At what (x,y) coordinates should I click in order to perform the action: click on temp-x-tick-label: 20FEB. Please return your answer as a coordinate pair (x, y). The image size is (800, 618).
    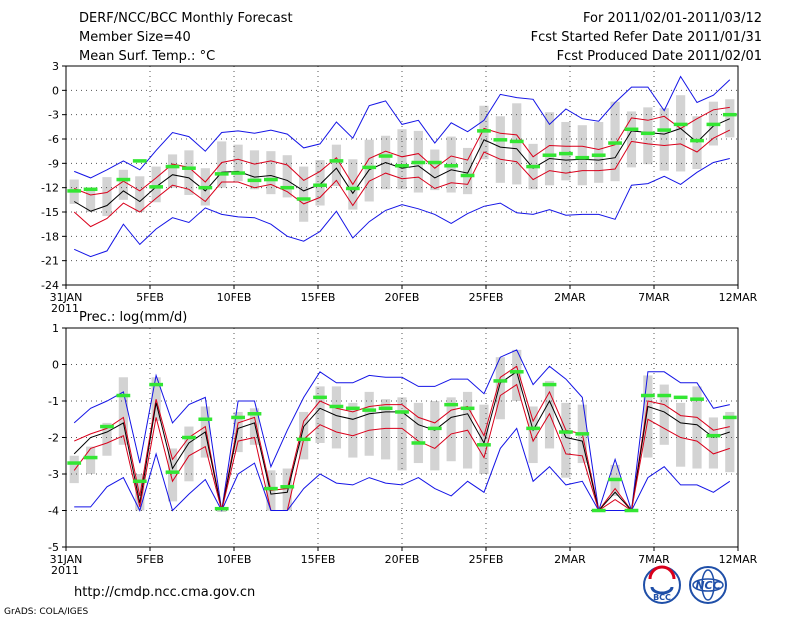
    Looking at the image, I should click on (402, 297).